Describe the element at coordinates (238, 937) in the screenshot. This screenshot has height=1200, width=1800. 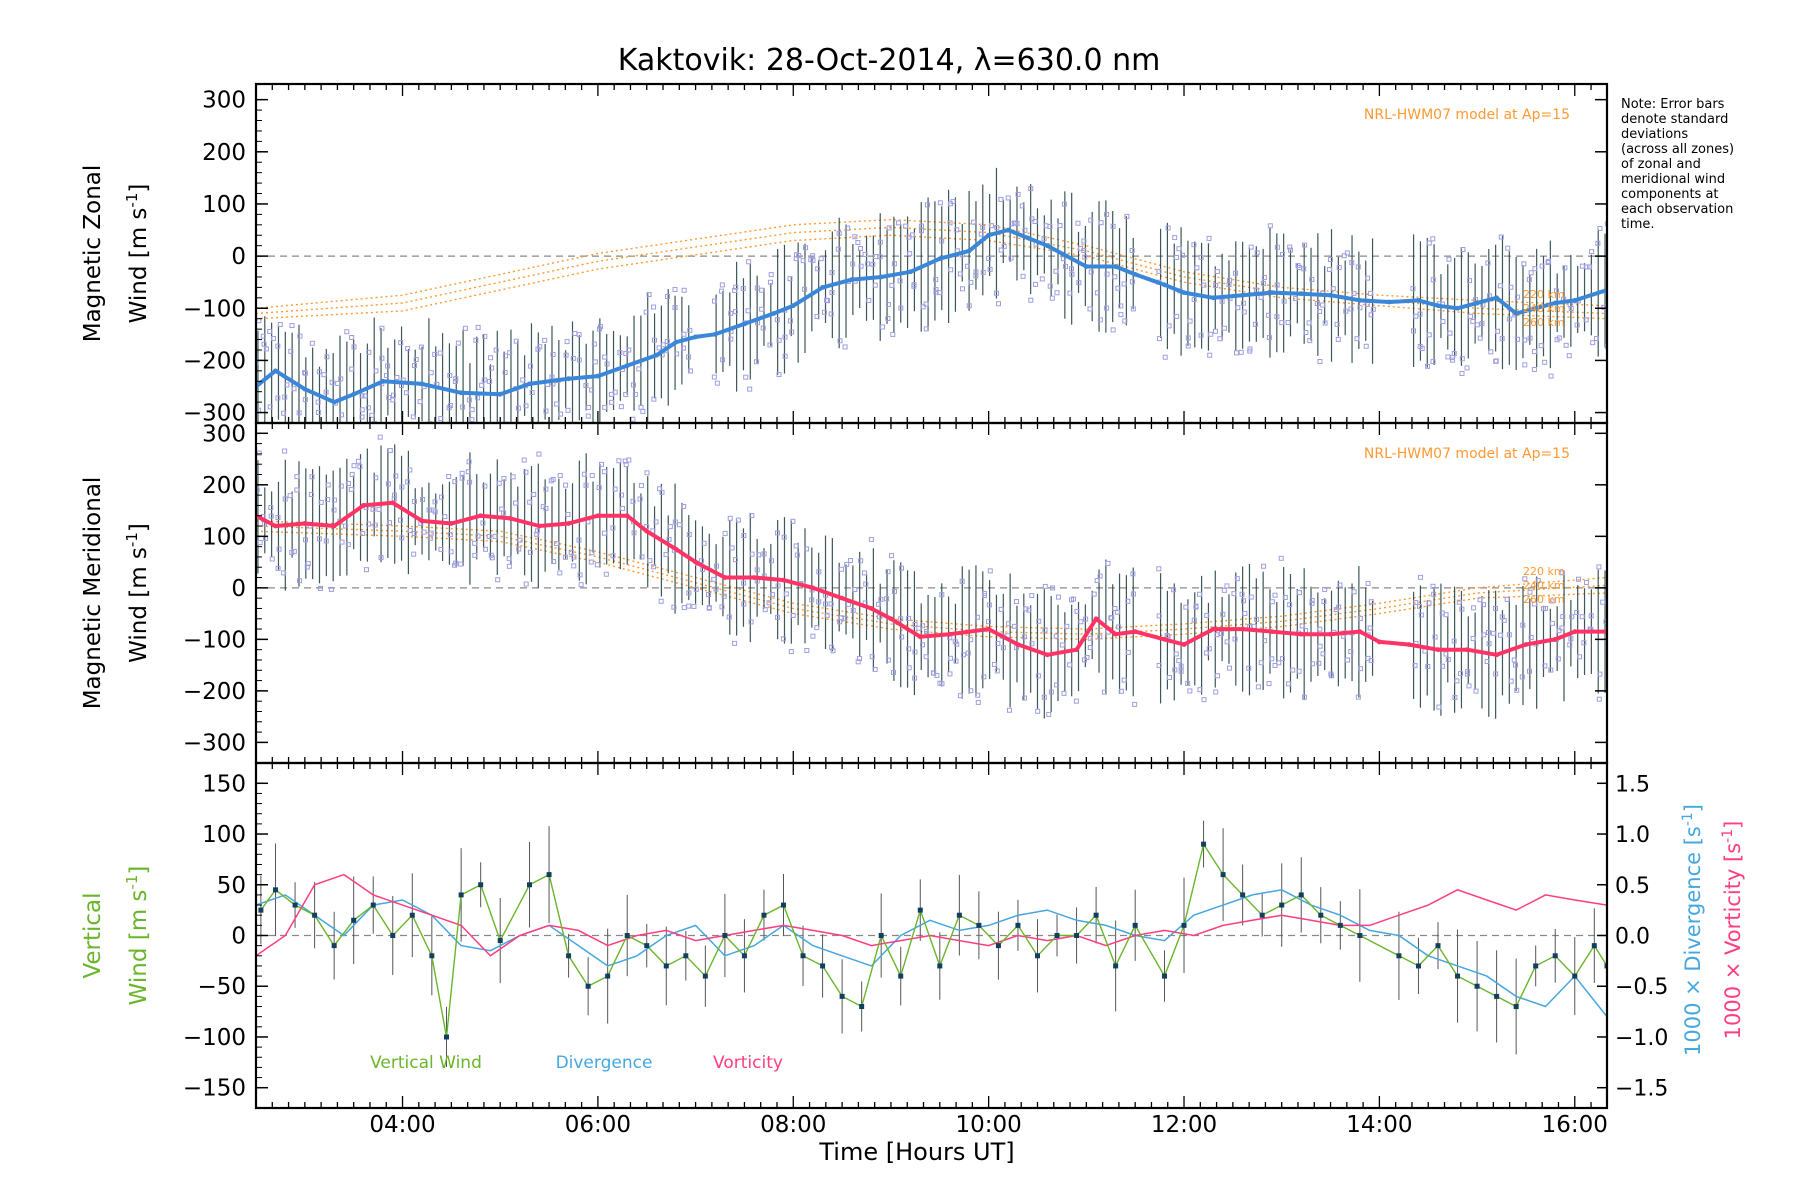
I see `y-tick-label: 0` at that location.